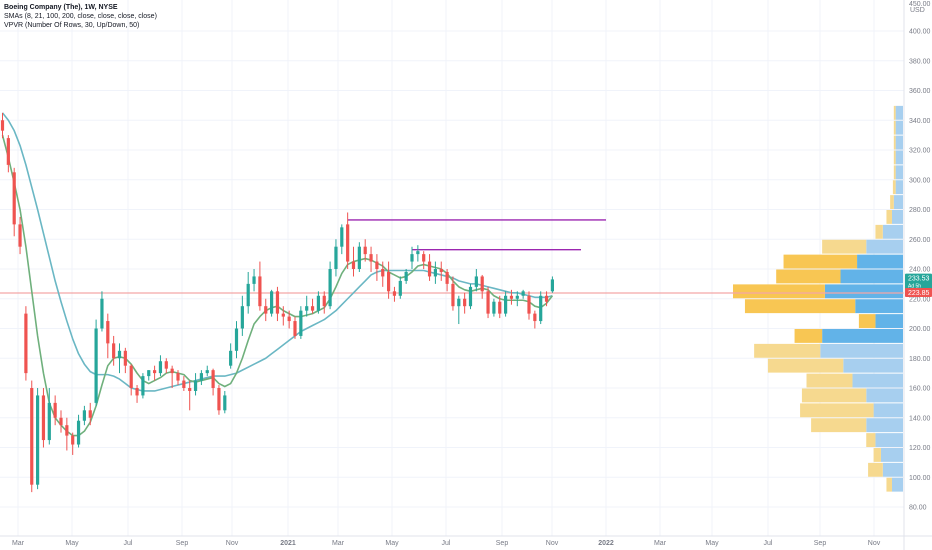 This screenshot has width=932, height=550. I want to click on price-tick-label: 380.00, so click(920, 61).